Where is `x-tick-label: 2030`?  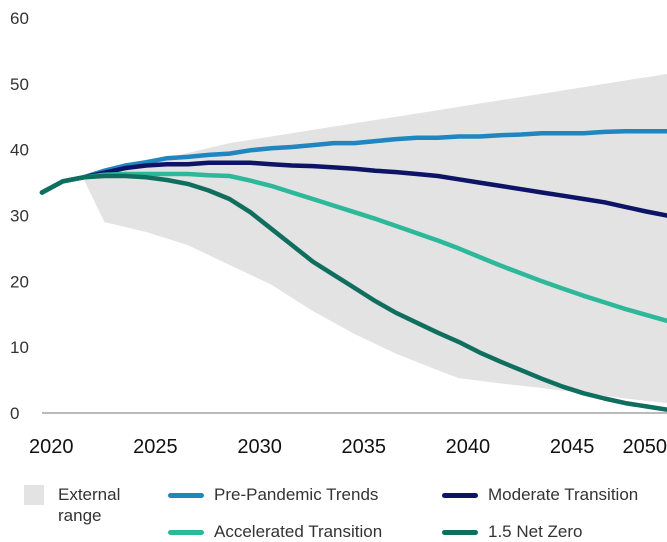
x-tick-label: 2030 is located at coordinates (259, 447).